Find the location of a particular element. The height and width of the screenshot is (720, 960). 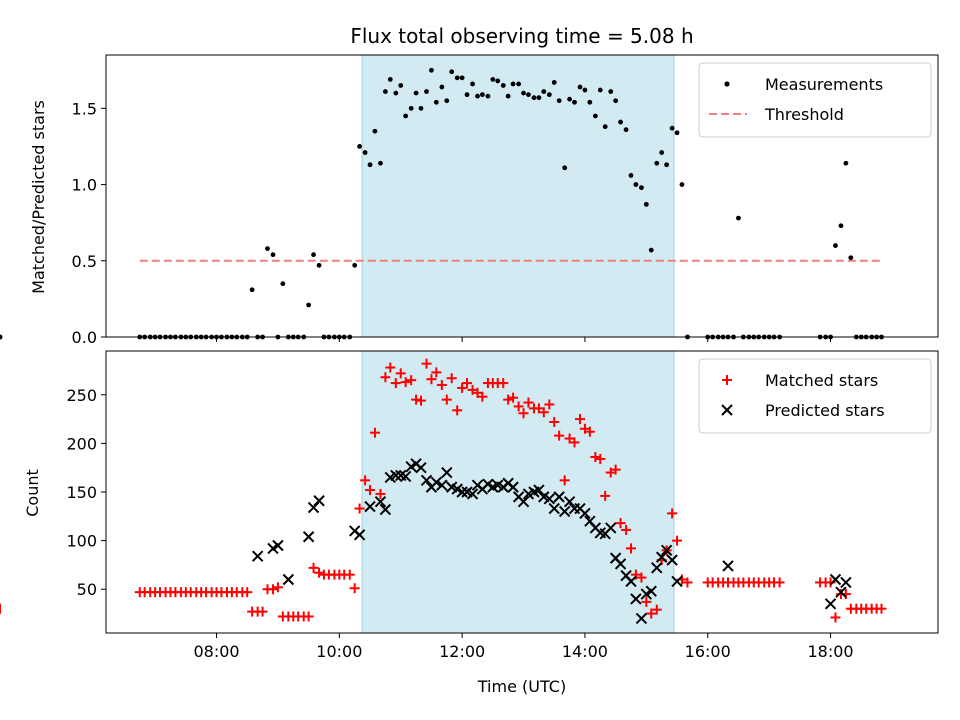

legend-entry: Predicted stars is located at coordinates (803, 410).